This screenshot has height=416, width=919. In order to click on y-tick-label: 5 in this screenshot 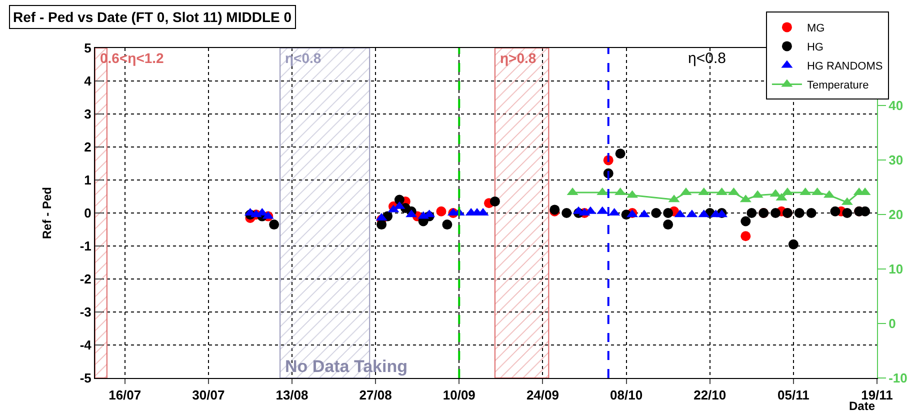, I will do `click(88, 48)`.